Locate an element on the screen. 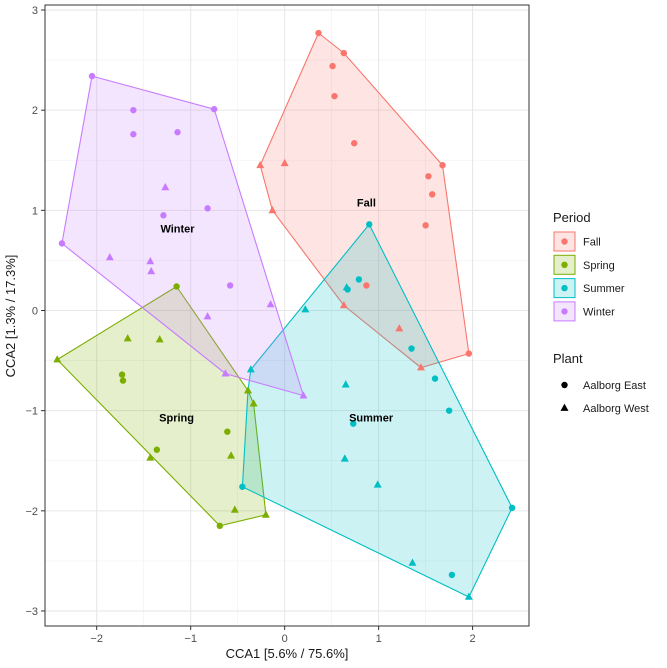  y-tick-label: −2 is located at coordinates (31, 512).